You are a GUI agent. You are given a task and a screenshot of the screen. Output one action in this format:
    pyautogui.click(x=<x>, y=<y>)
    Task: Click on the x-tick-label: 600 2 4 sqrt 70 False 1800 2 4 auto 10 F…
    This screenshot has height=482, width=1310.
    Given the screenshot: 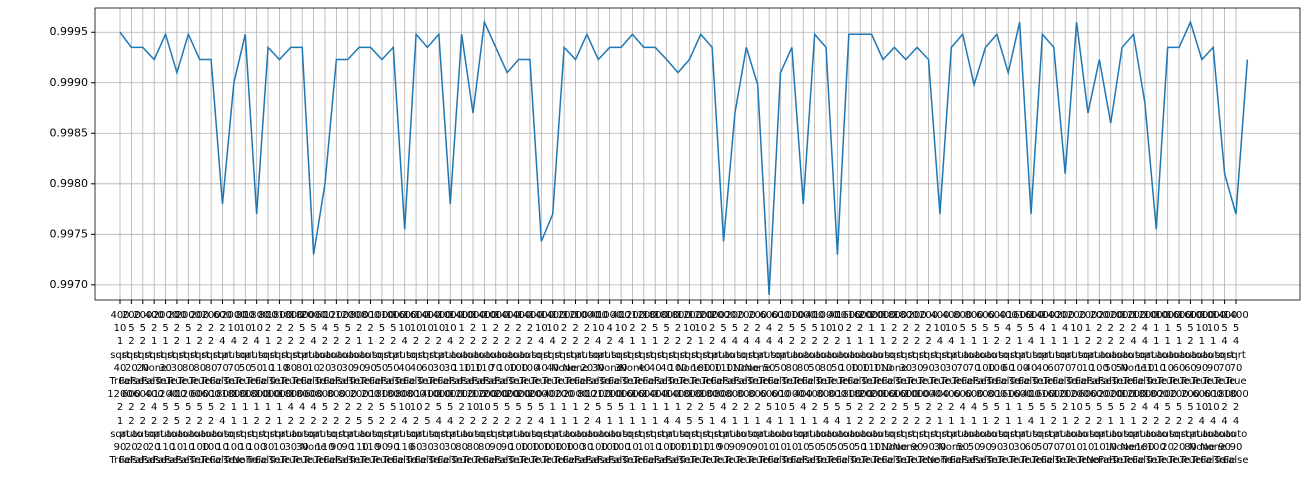 What is the action you would take?
    pyautogui.click(x=222, y=388)
    